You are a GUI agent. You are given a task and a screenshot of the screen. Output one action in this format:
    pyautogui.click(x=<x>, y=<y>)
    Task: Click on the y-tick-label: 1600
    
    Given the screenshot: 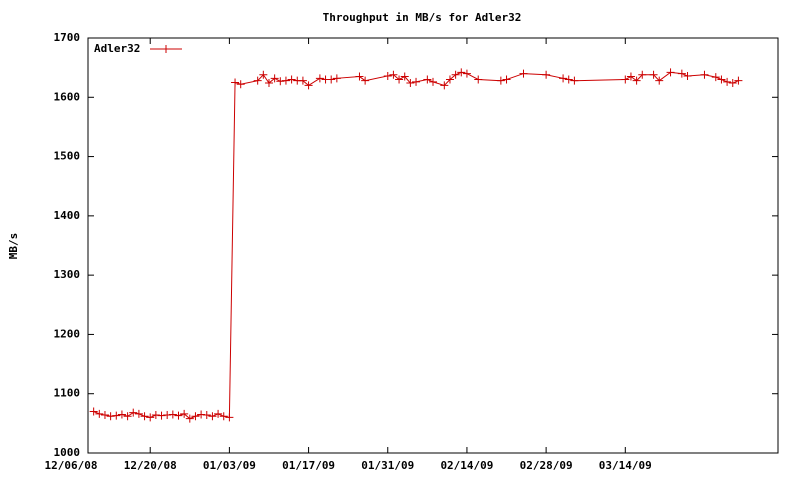 What is the action you would take?
    pyautogui.click(x=67, y=96)
    